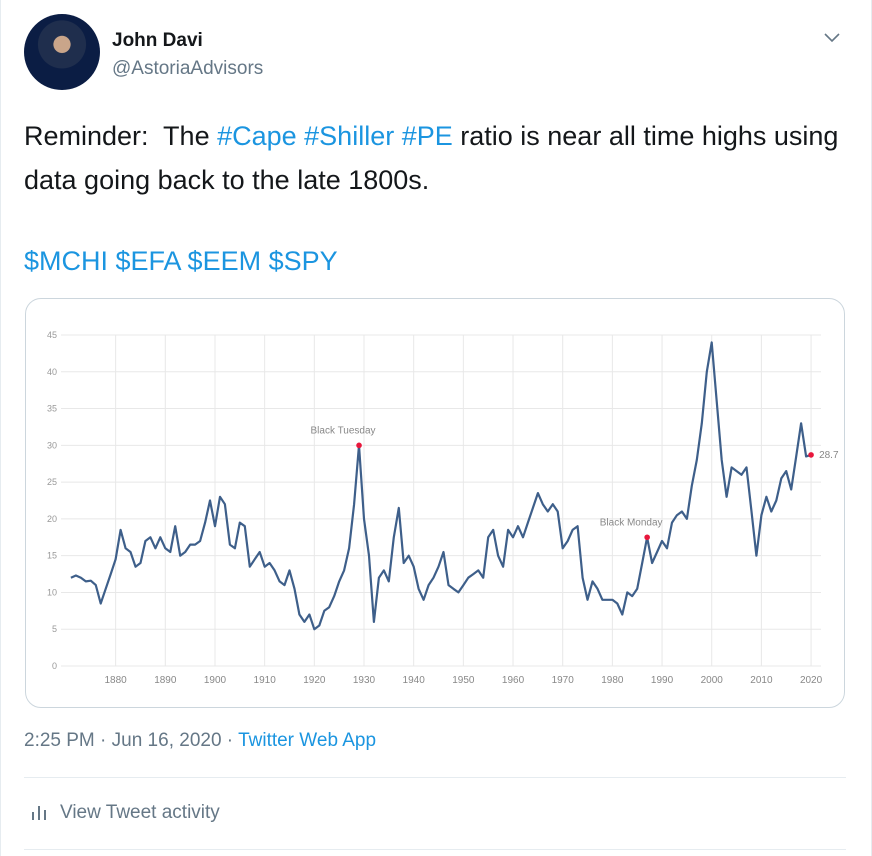 Image resolution: width=872 pixels, height=856 pixels. What do you see at coordinates (52, 409) in the screenshot?
I see `y-tick-label: 35` at bounding box center [52, 409].